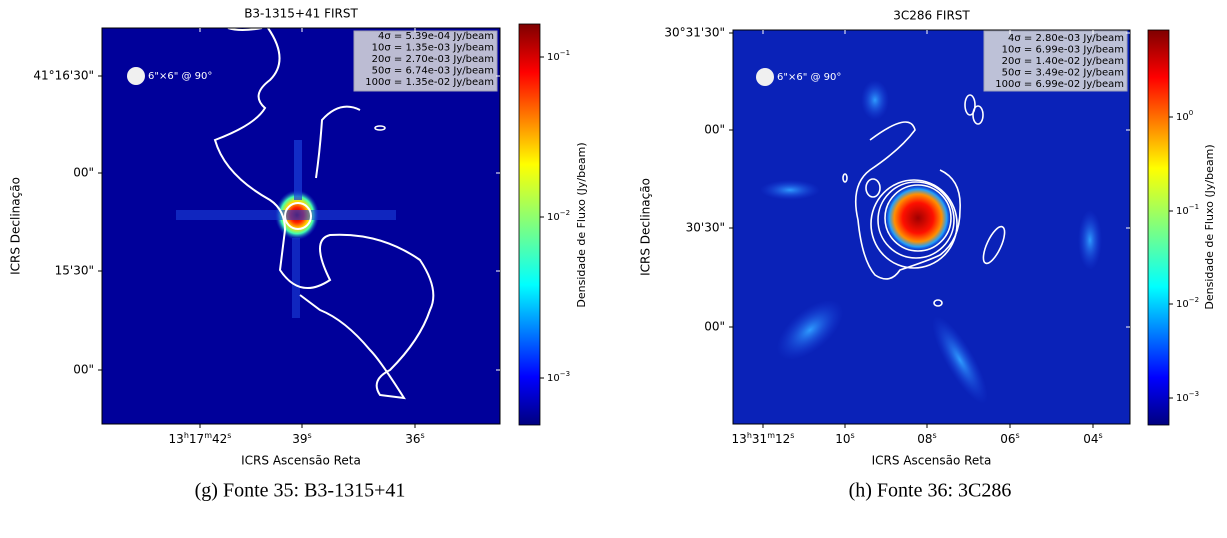  Describe the element at coordinates (1191, 113) in the screenshot. I see `colorbar-tick-part: 0` at that location.